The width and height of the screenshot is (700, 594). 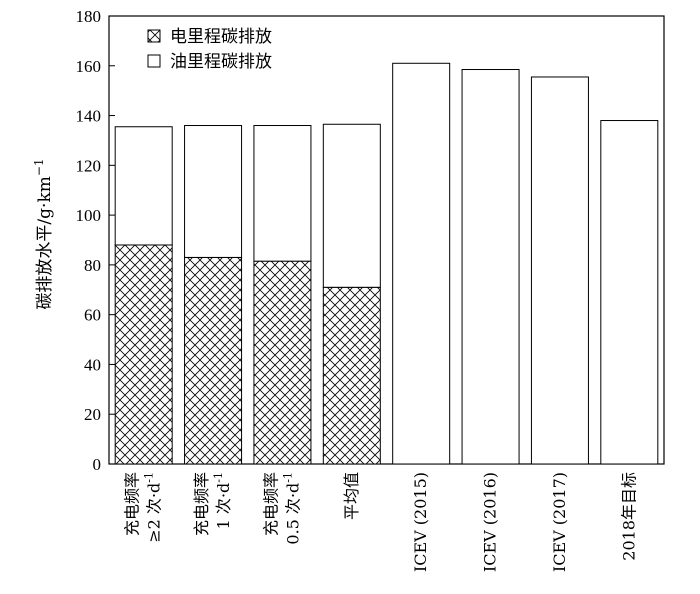 What do you see at coordinates (92, 364) in the screenshot?
I see `y-tick-label: 40` at bounding box center [92, 364].